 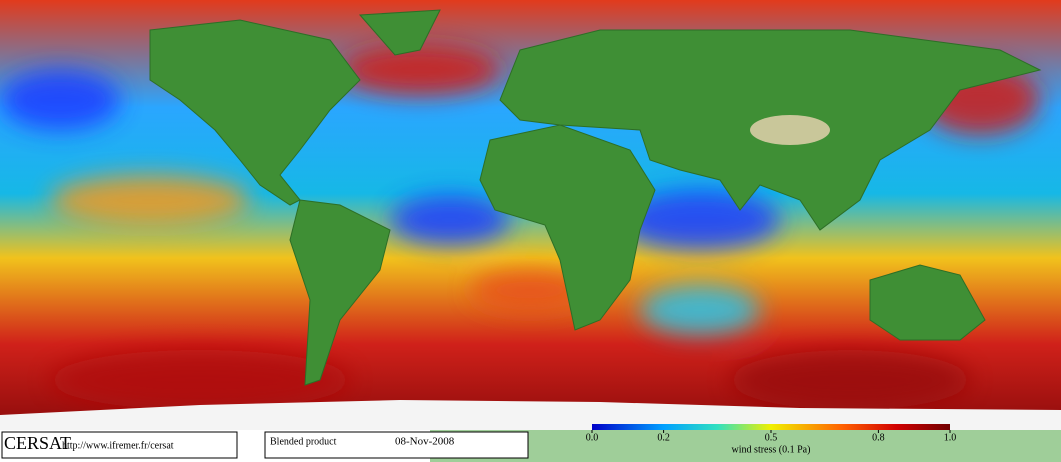 What do you see at coordinates (927, 302) in the screenshot?
I see `australia` at bounding box center [927, 302].